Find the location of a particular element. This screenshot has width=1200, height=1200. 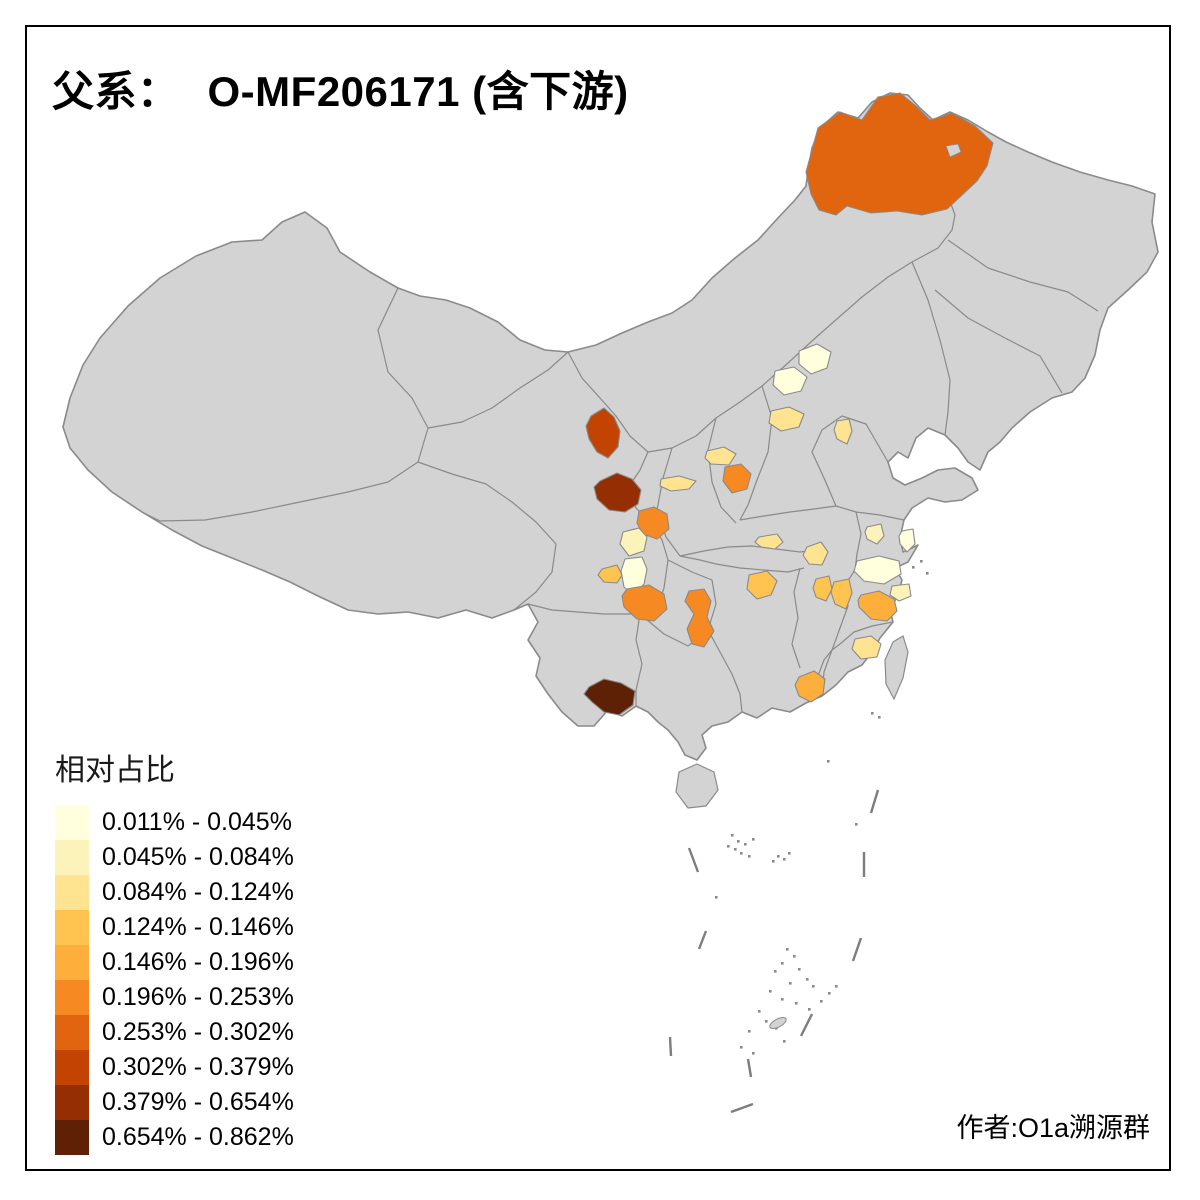

legend-label: 0.084% - 0.124% is located at coordinates (198, 892).